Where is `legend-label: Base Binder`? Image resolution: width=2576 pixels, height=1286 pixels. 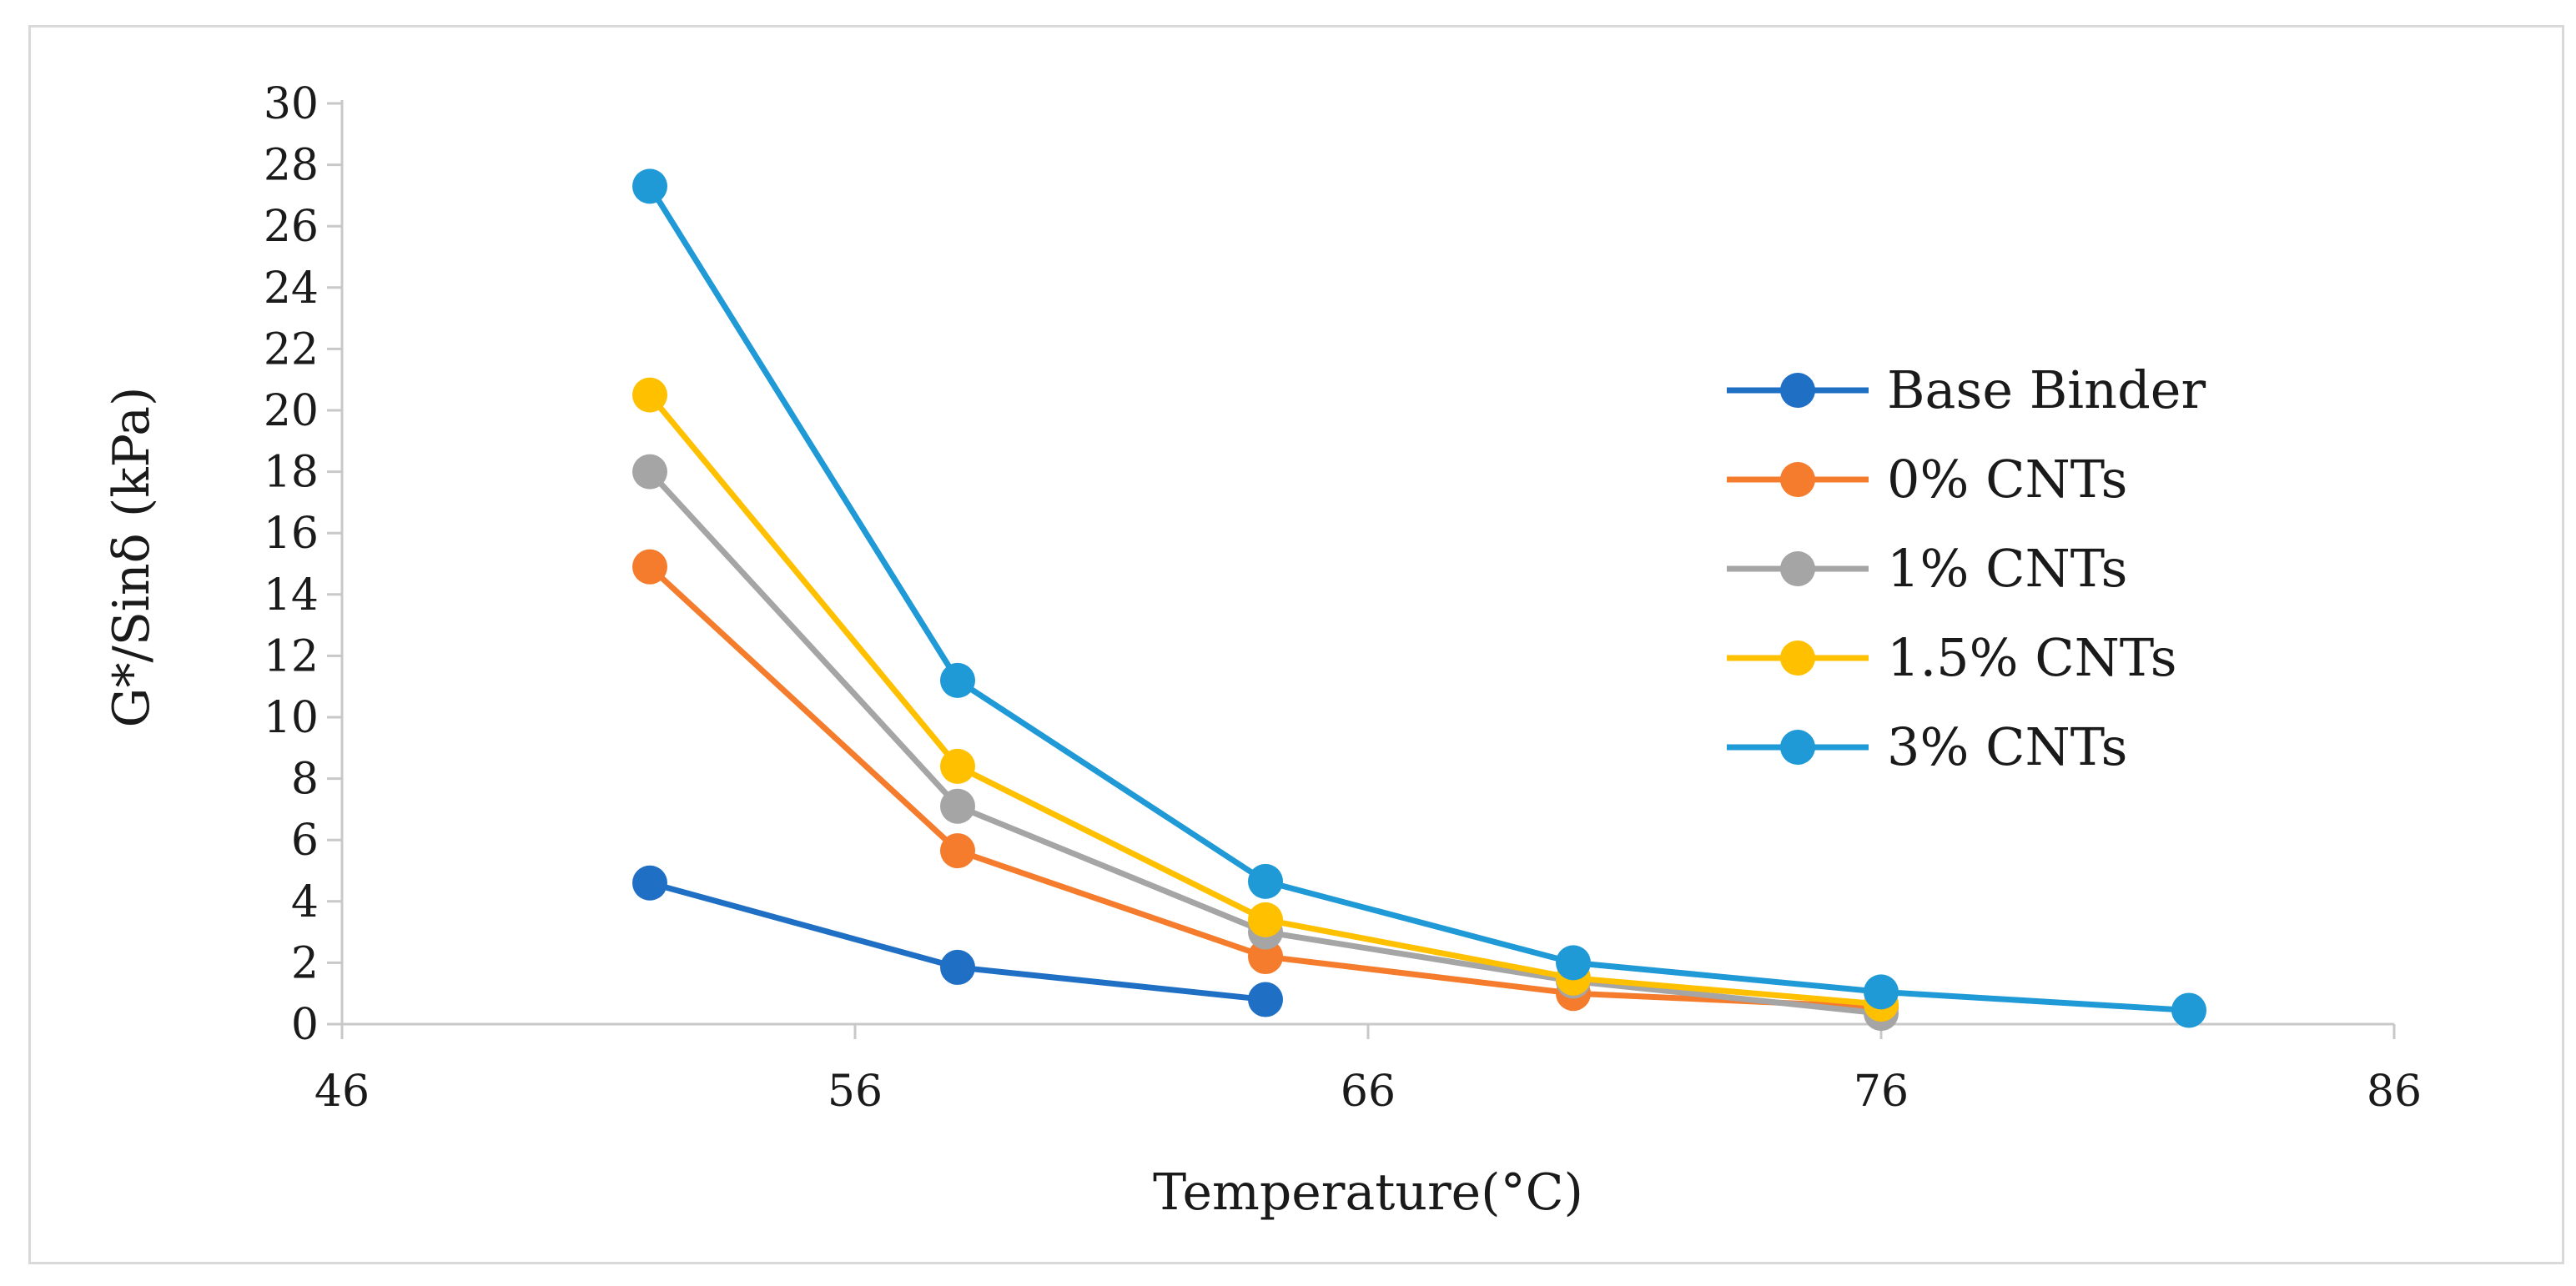 legend-label: Base Binder is located at coordinates (2046, 389).